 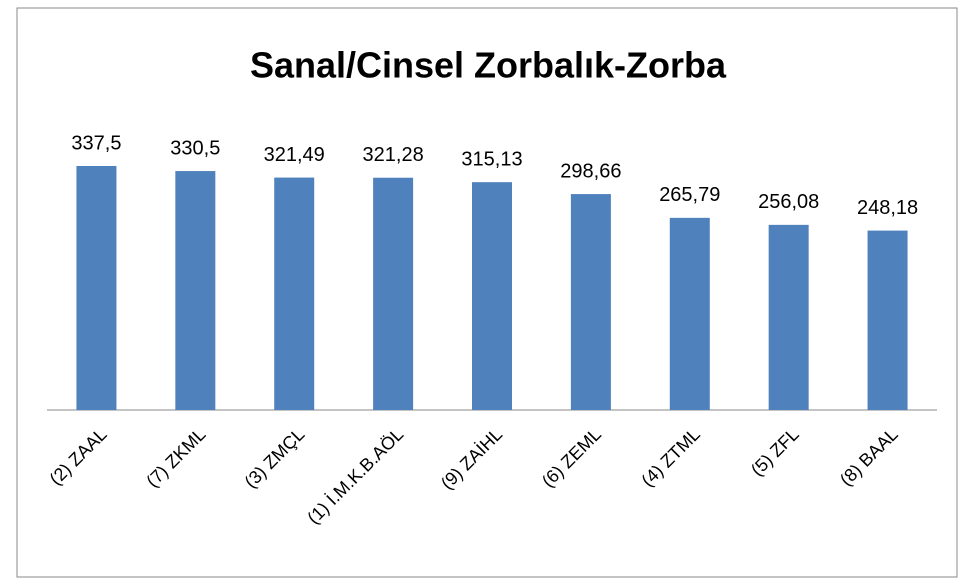 What do you see at coordinates (488, 65) in the screenshot?
I see `chart-title: Sanal/Cinsel Zorbalık-Zorba` at bounding box center [488, 65].